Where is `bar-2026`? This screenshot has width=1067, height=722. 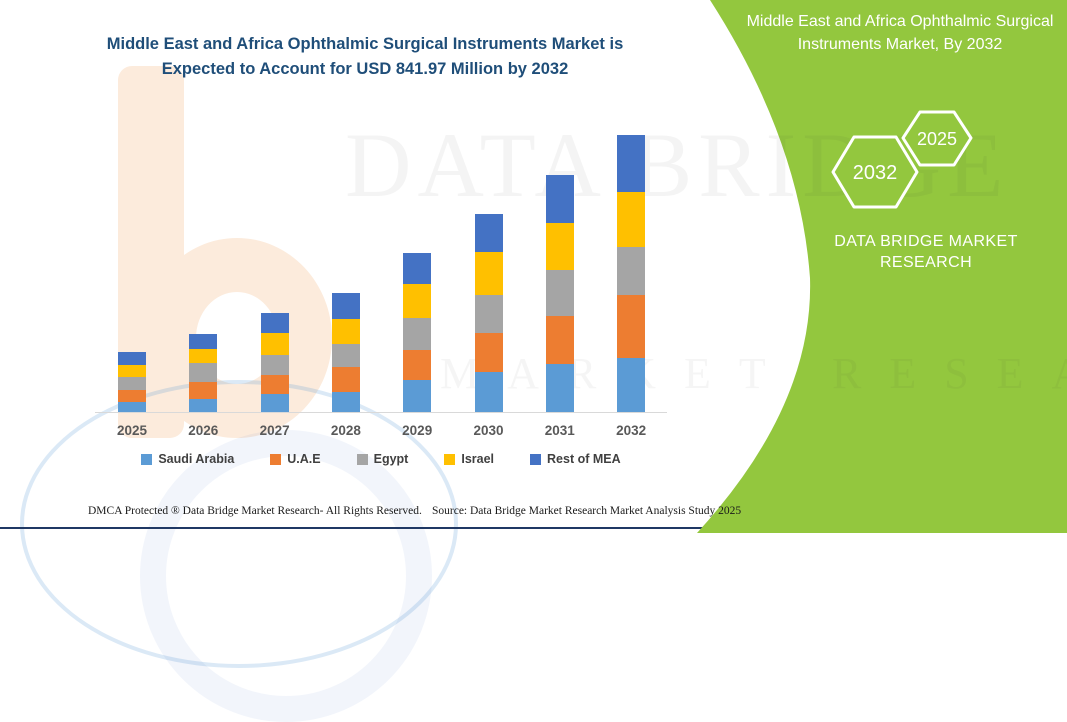 bar-2026 is located at coordinates (203, 372).